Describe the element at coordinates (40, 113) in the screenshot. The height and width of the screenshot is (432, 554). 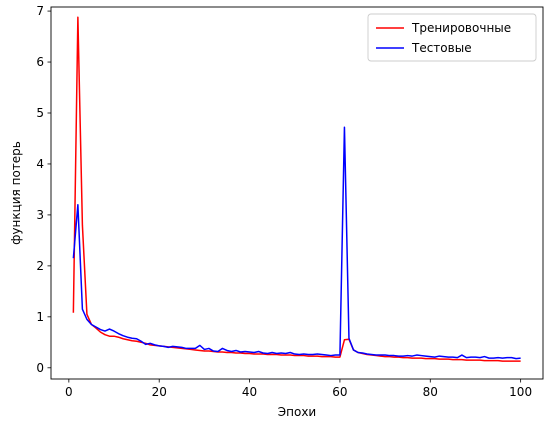
I see `y-tick-label: 5` at that location.